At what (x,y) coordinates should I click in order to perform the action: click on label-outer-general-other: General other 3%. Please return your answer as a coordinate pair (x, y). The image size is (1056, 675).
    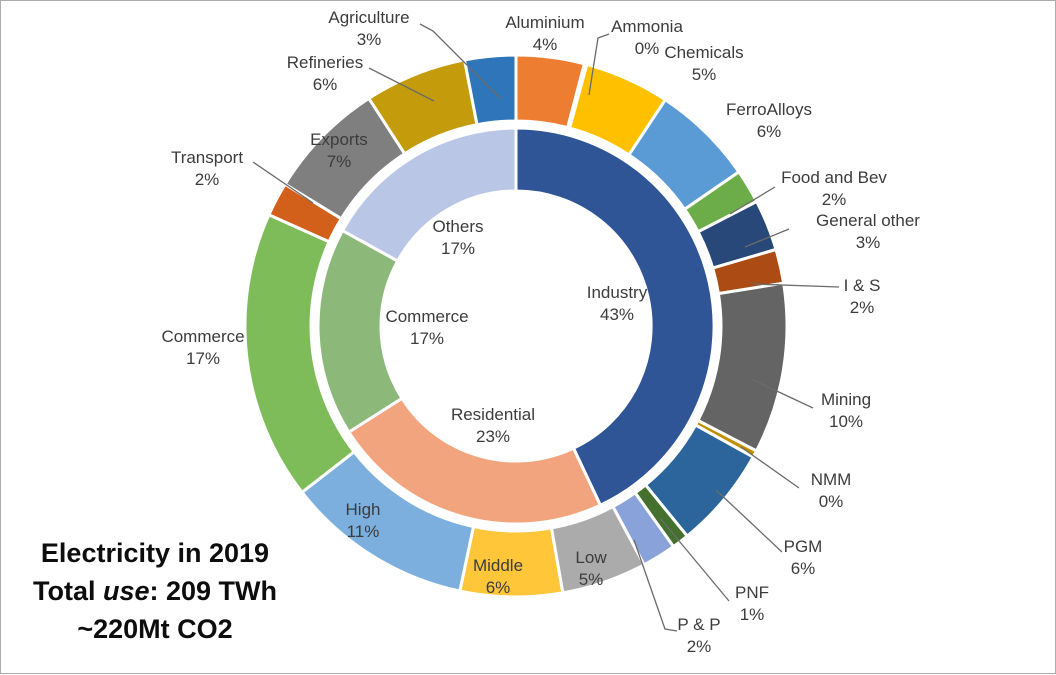
    Looking at the image, I should click on (868, 231).